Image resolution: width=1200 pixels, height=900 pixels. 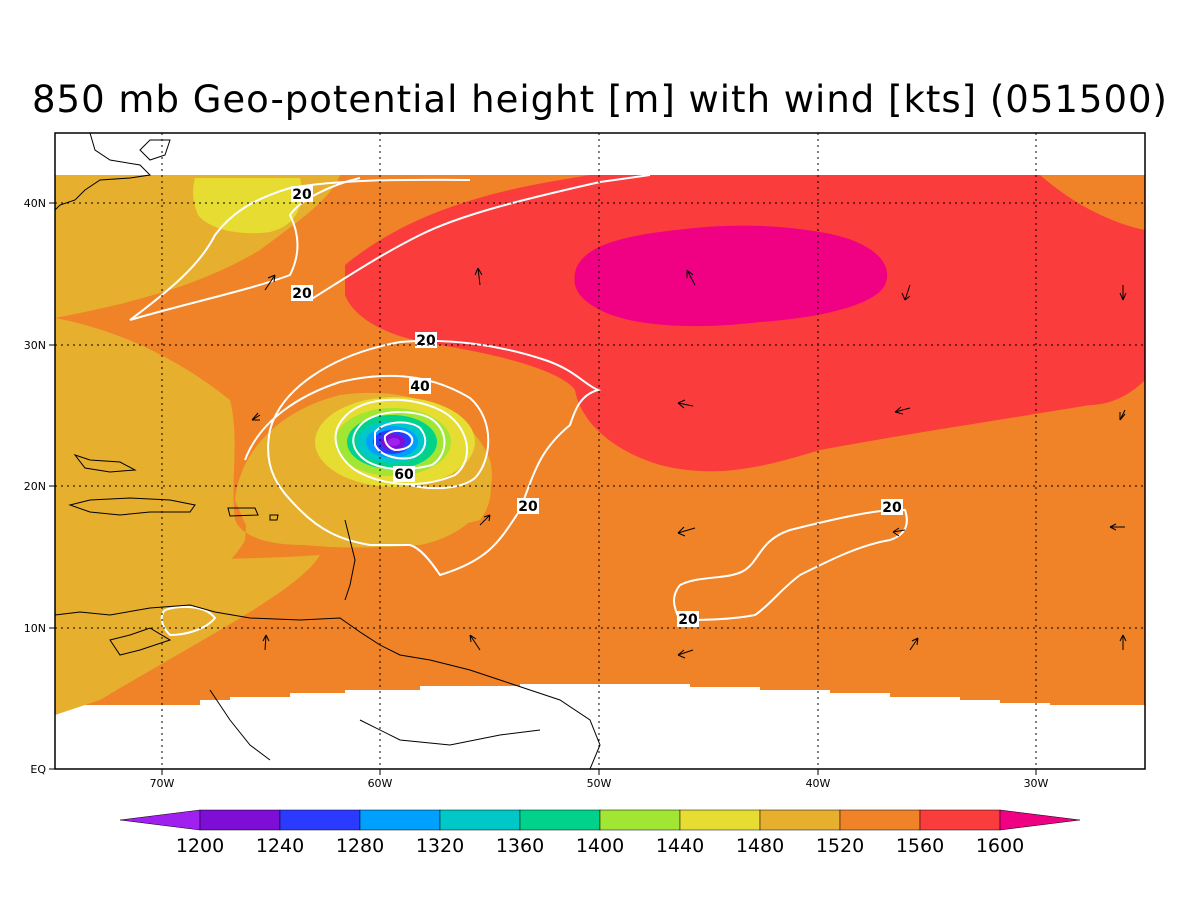 What do you see at coordinates (760, 846) in the screenshot?
I see `colorbar-label: 1480` at bounding box center [760, 846].